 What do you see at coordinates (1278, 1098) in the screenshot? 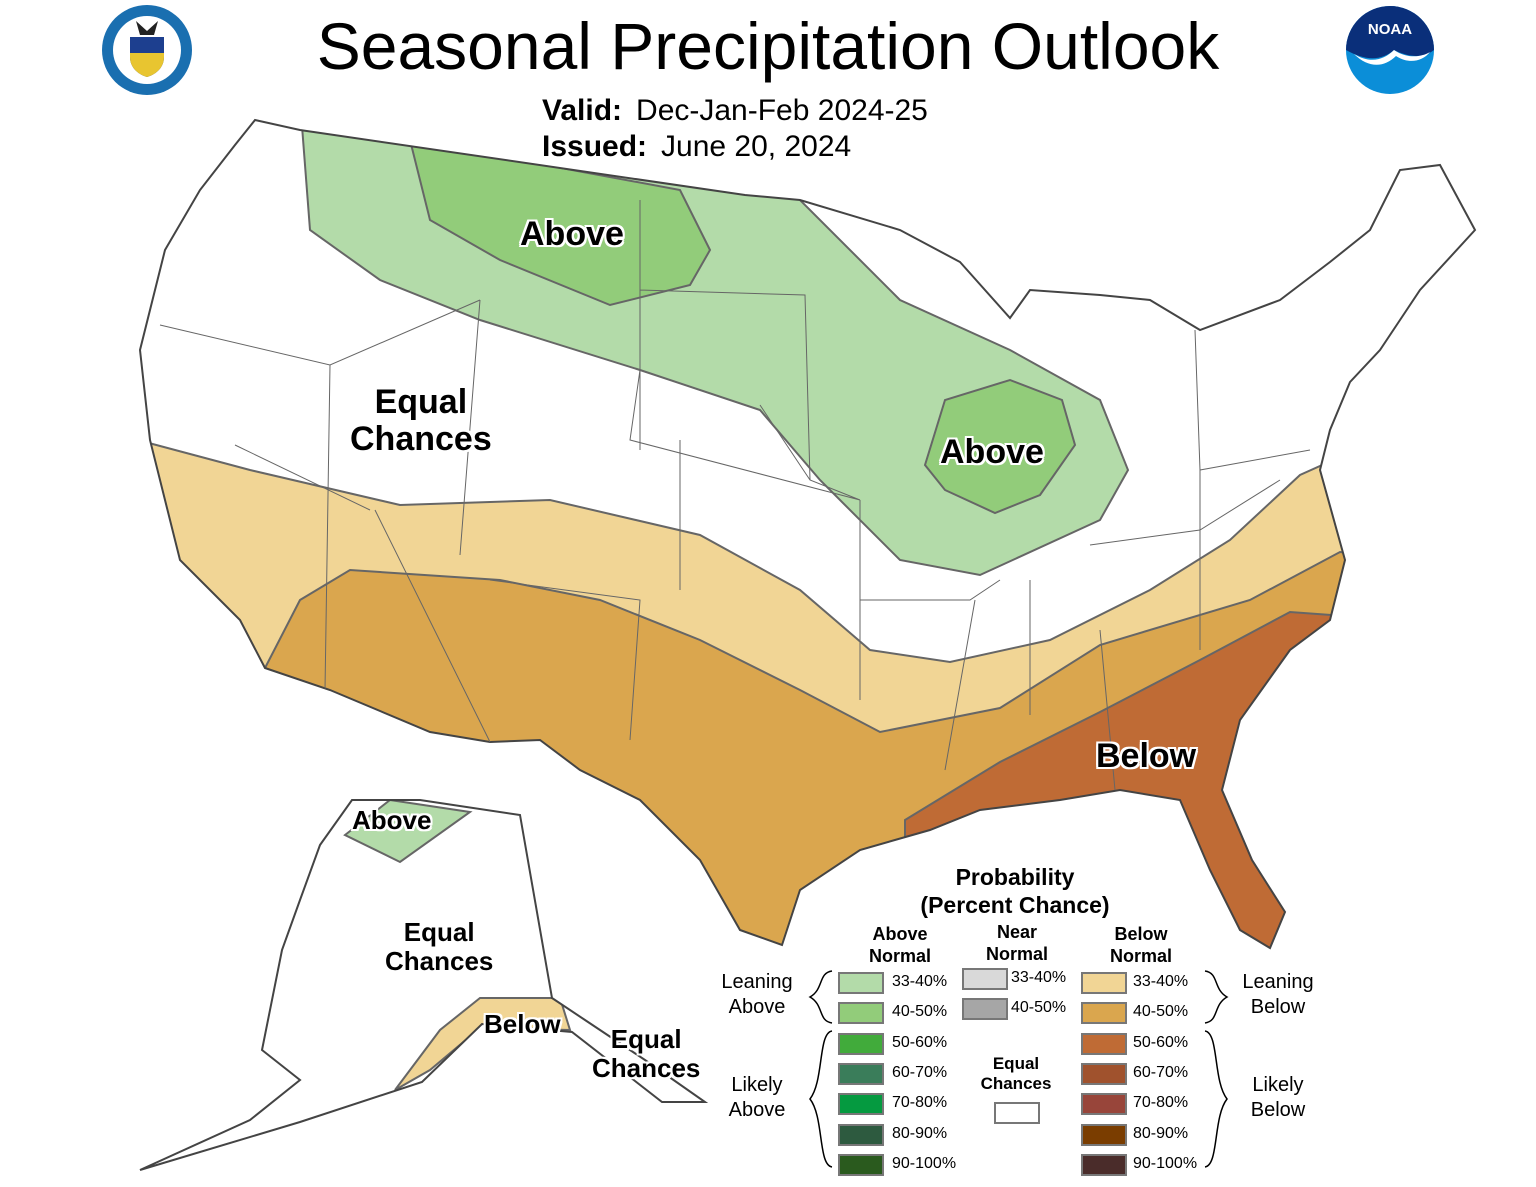
I see `legend-likely-below: Likely Below` at bounding box center [1278, 1098].